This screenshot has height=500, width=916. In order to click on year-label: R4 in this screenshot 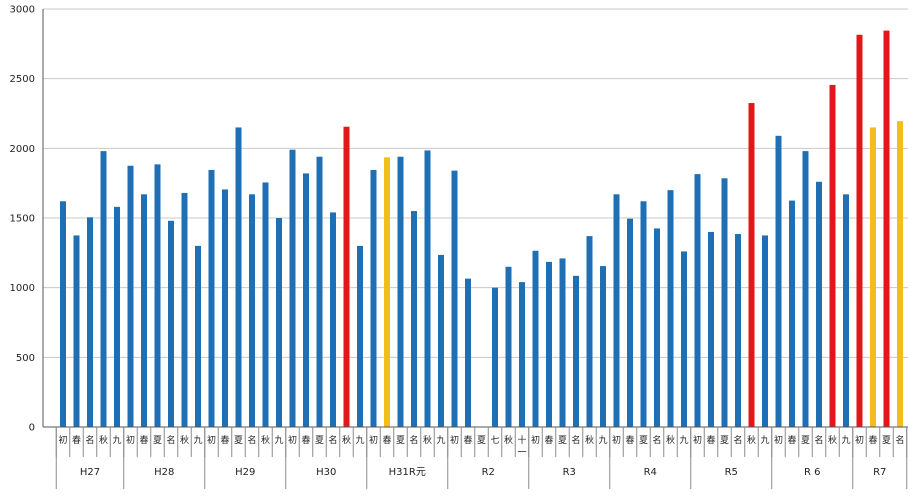, I will do `click(650, 472)`.